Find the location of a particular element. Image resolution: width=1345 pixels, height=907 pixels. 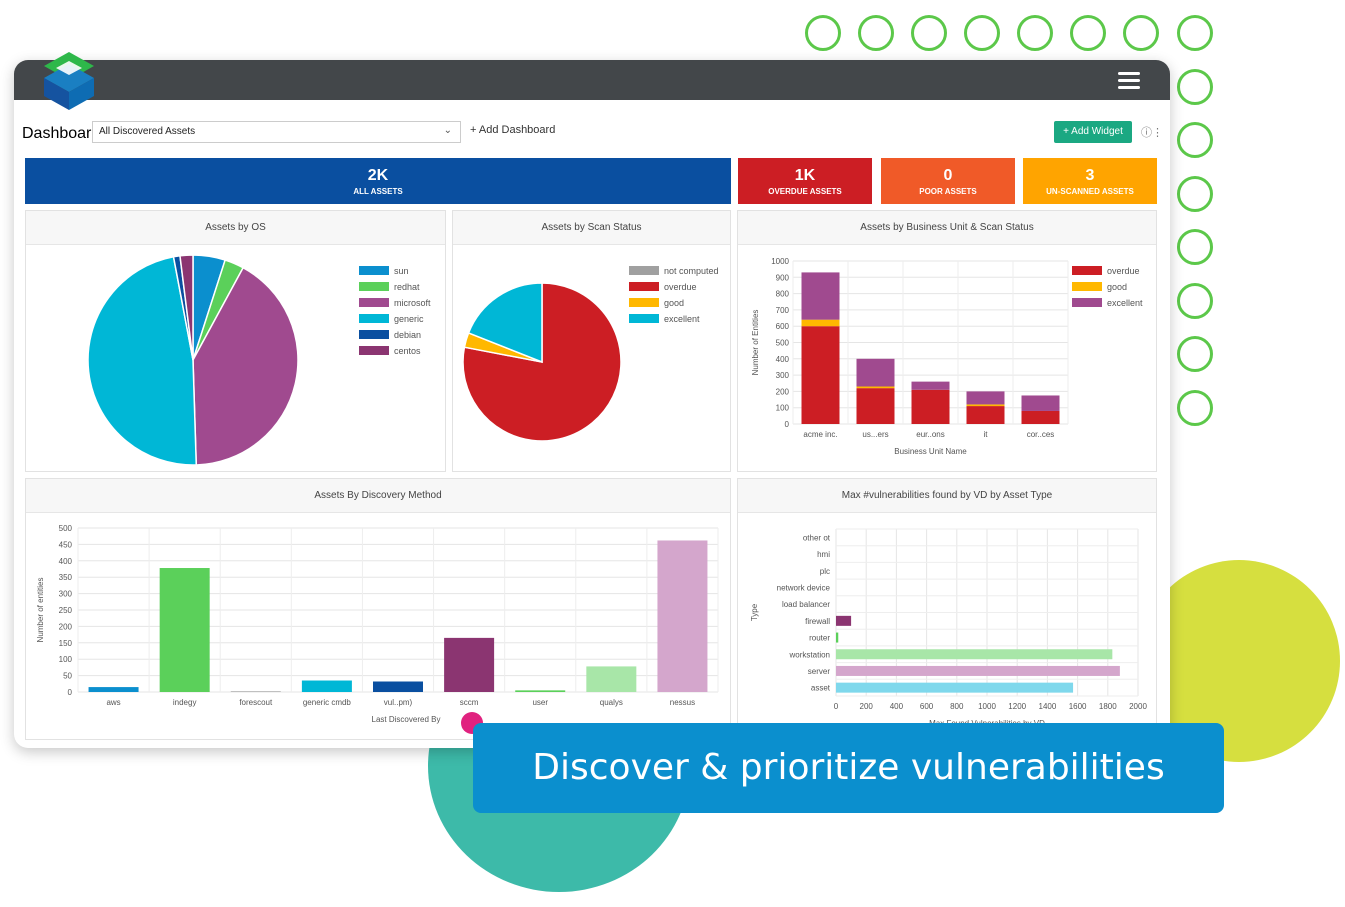

kpi-poor-assets: 0 POOR ASSETS is located at coordinates (948, 181).